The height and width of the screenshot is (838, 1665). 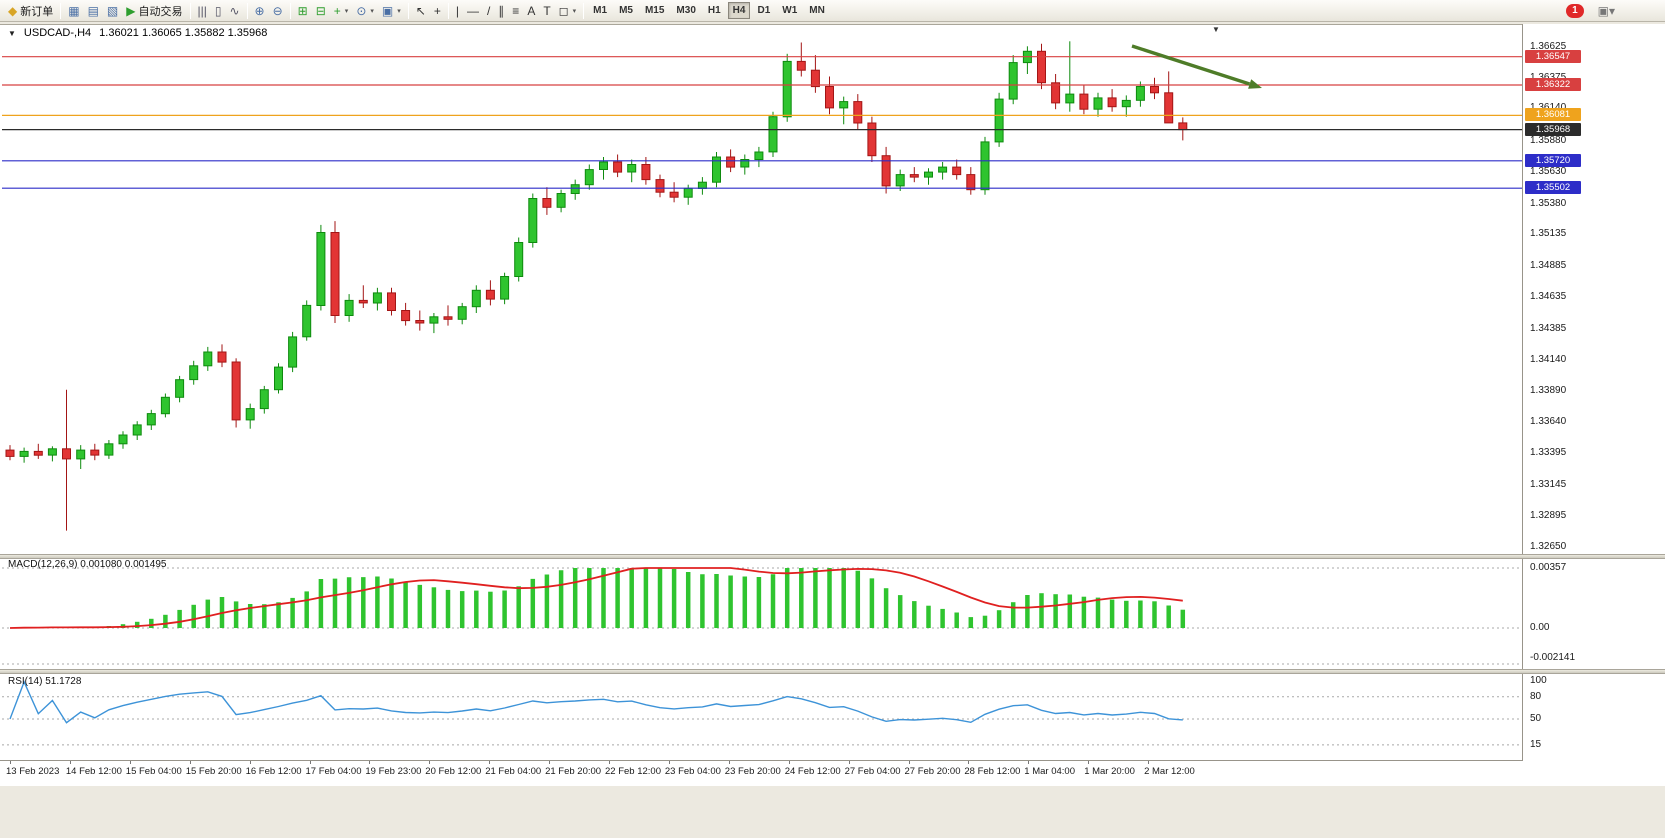 I want to click on shapes-button: ◻ ▾, so click(x=567, y=11).